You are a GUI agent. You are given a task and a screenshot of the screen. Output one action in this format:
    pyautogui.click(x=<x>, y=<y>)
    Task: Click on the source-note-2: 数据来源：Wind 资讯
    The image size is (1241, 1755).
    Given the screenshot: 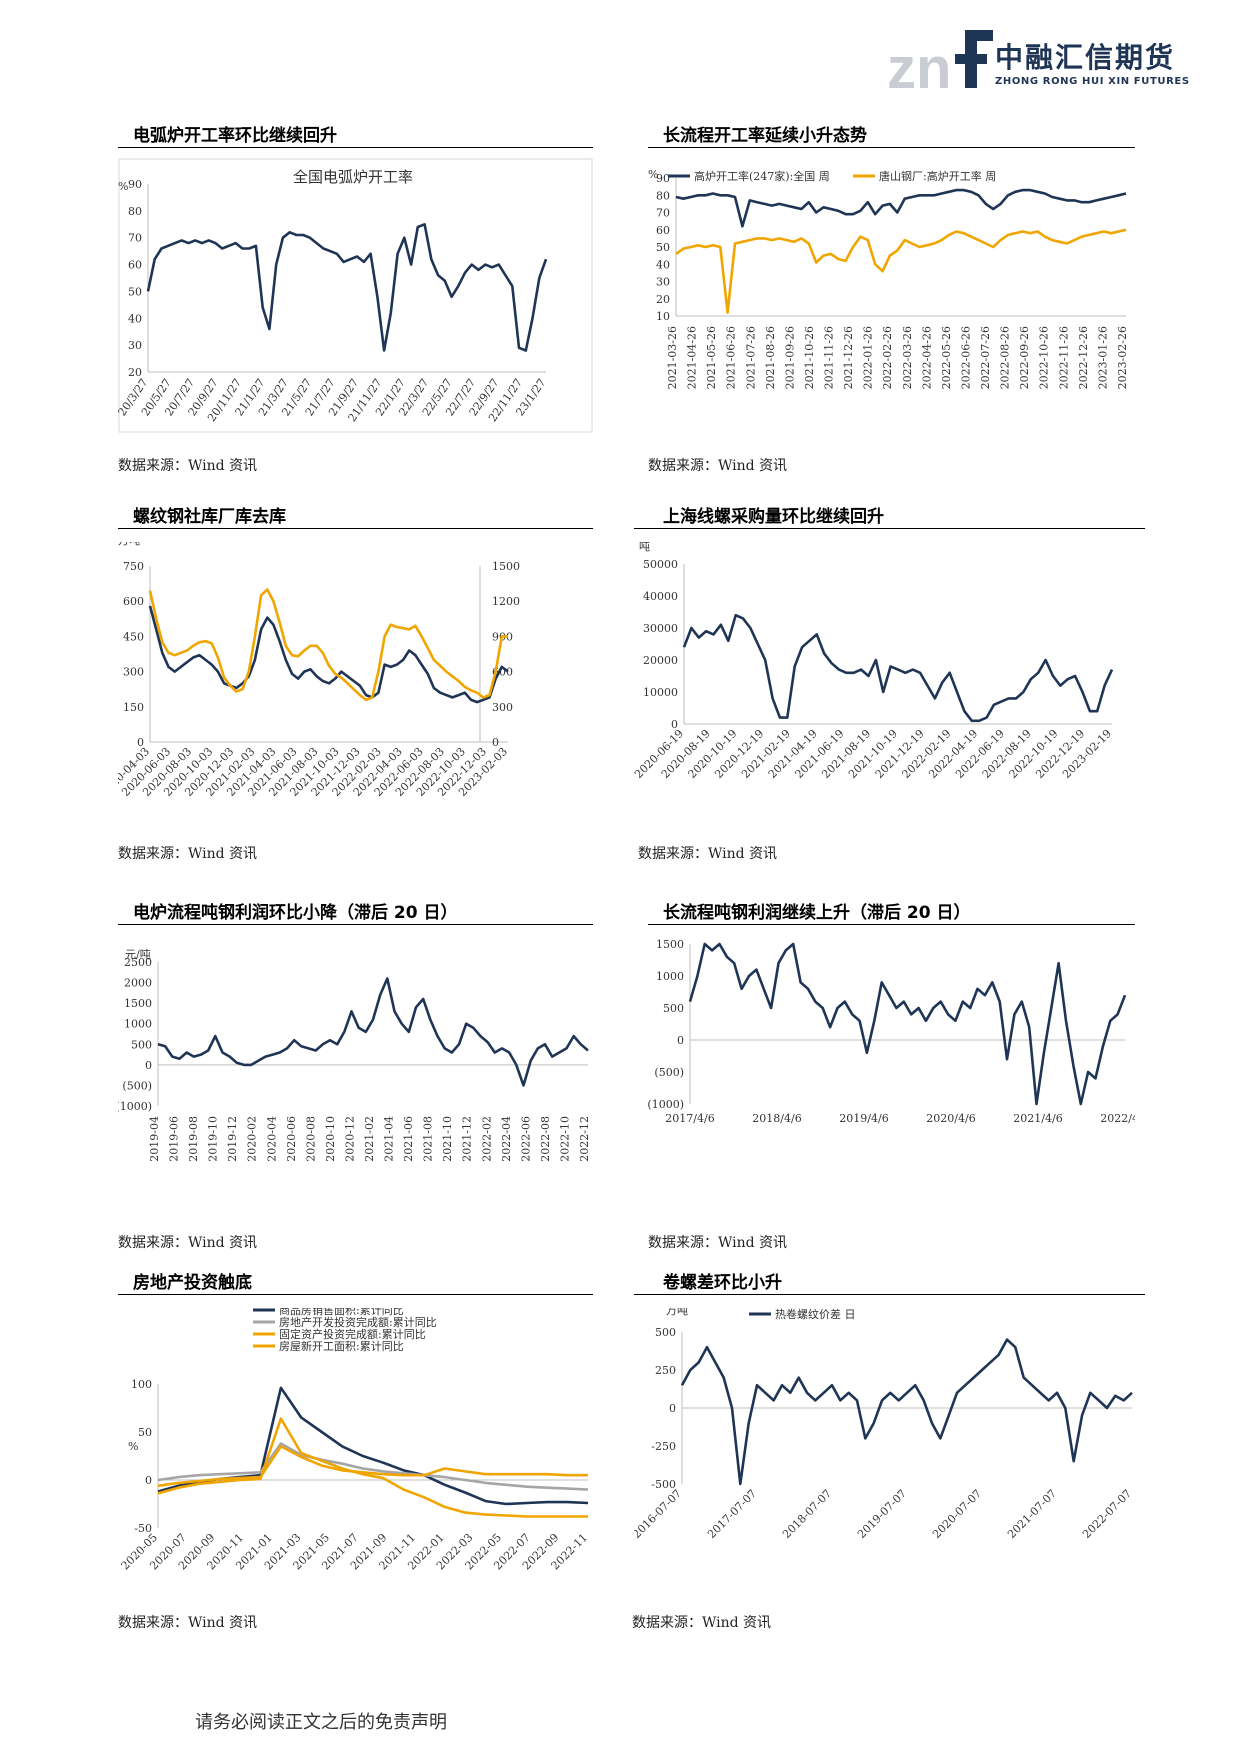 What is the action you would take?
    pyautogui.click(x=718, y=466)
    